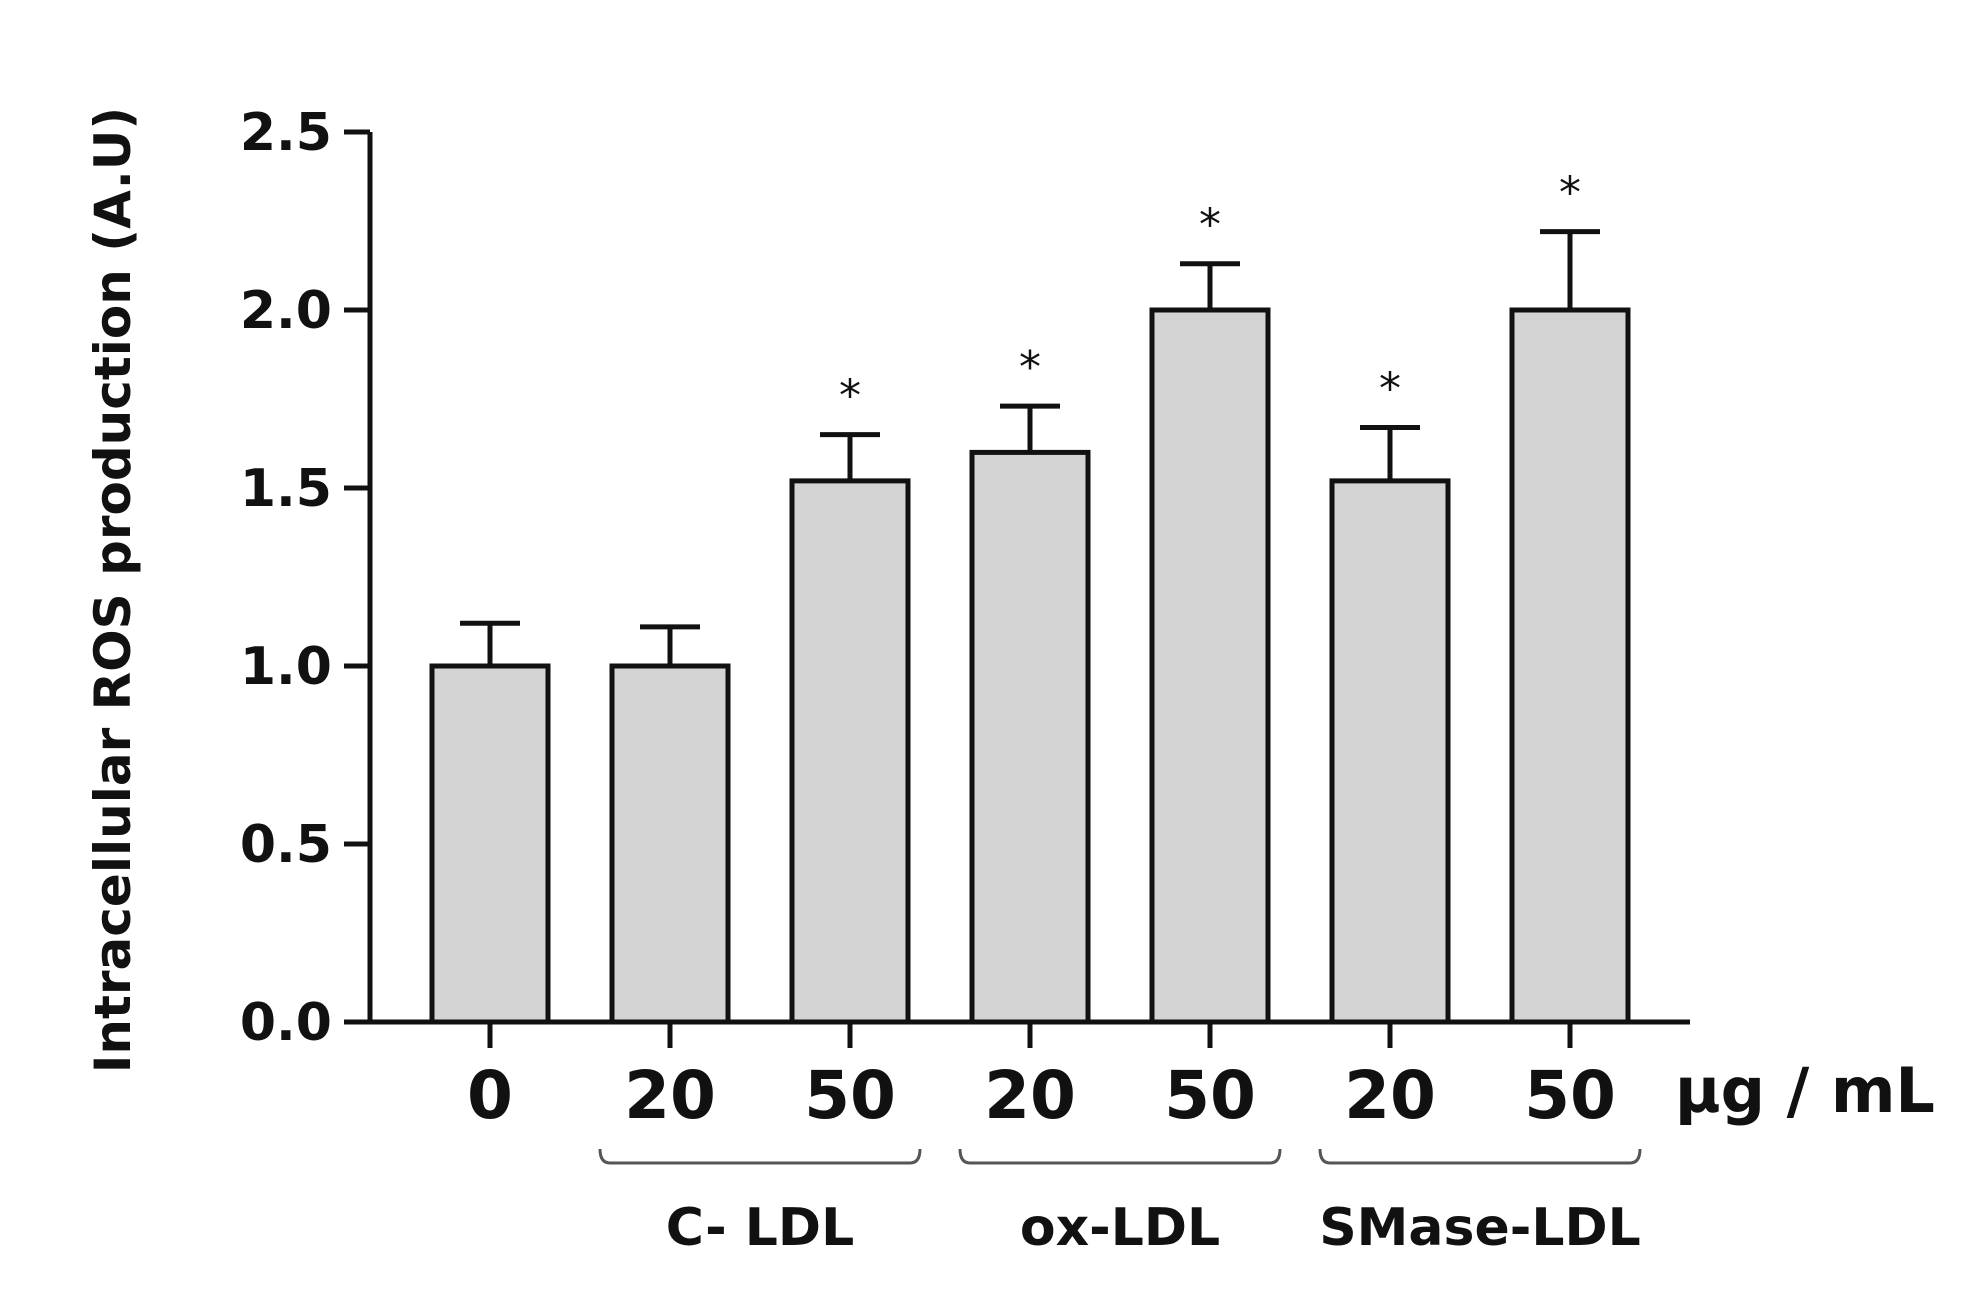 This screenshot has width=1971, height=1299. What do you see at coordinates (286, 667) in the screenshot?
I see `y-tick-label-2: 1.0` at bounding box center [286, 667].